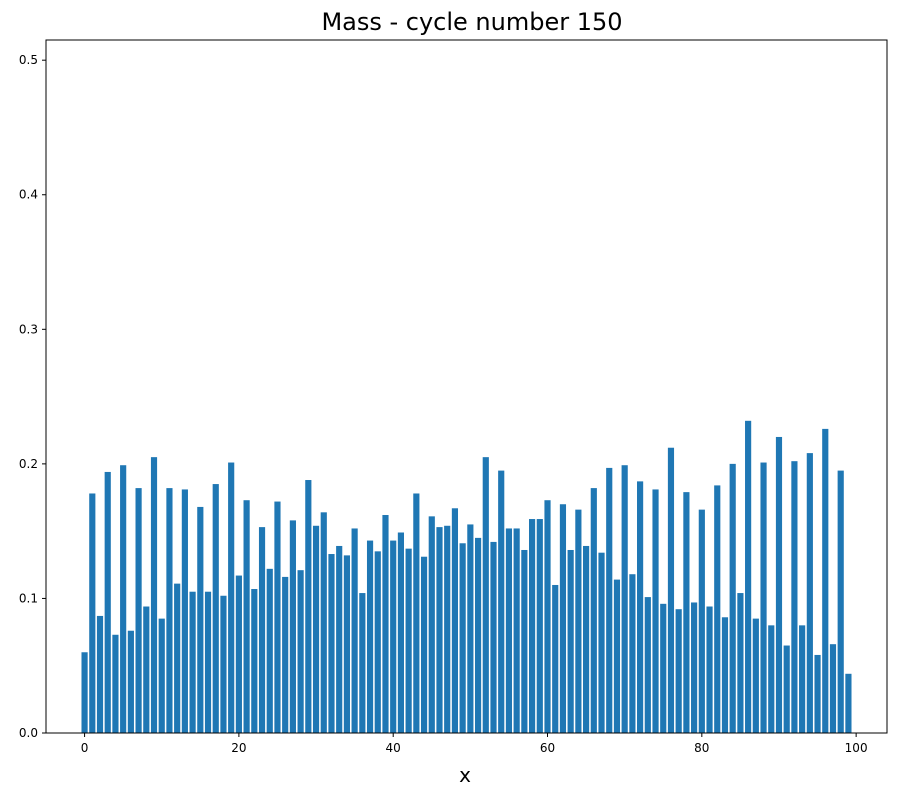 The width and height of the screenshot is (897, 796). Describe the element at coordinates (547, 748) in the screenshot. I see `x-tick-label: 60` at that location.